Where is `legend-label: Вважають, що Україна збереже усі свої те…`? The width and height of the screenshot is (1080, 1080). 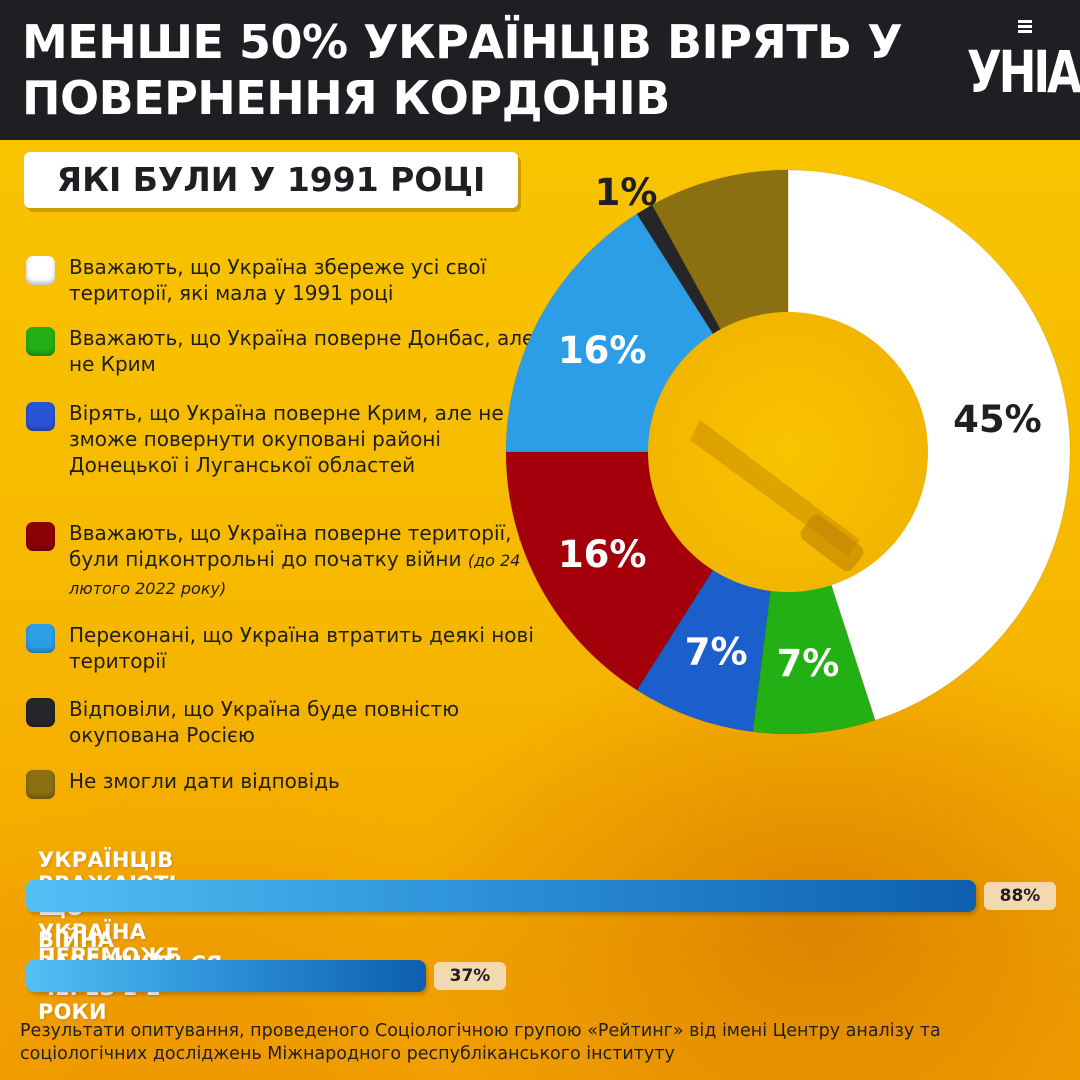
legend-label: Вважають, що Україна збереже усі свої те… is located at coordinates (278, 280).